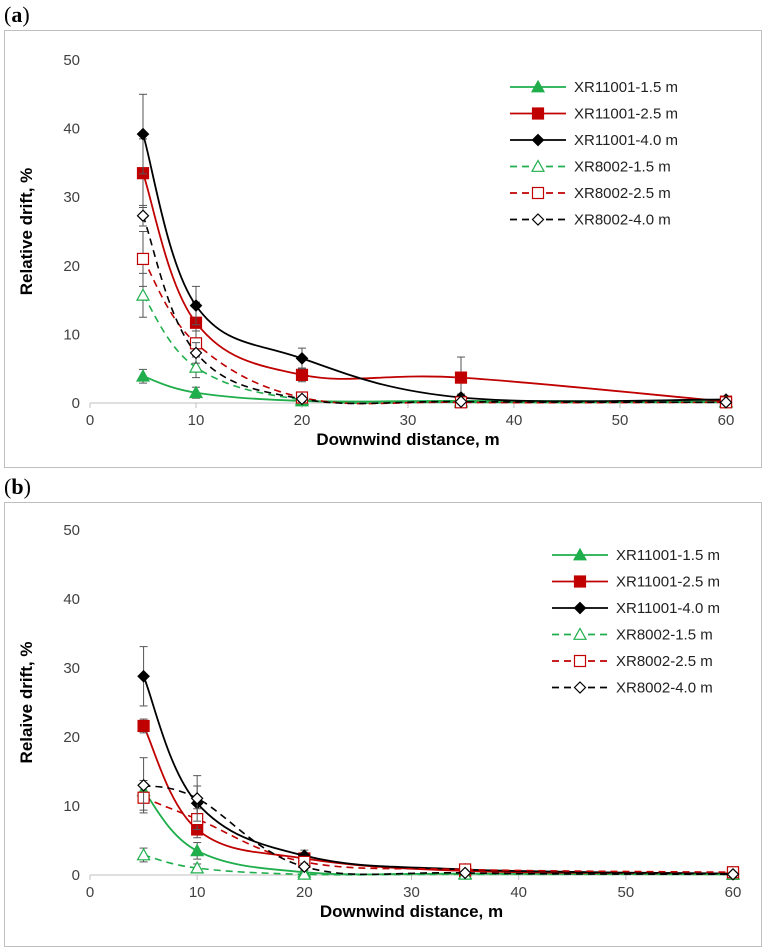  Describe the element at coordinates (668, 555) in the screenshot. I see `legend-label: XR11001-1.5 m` at that location.